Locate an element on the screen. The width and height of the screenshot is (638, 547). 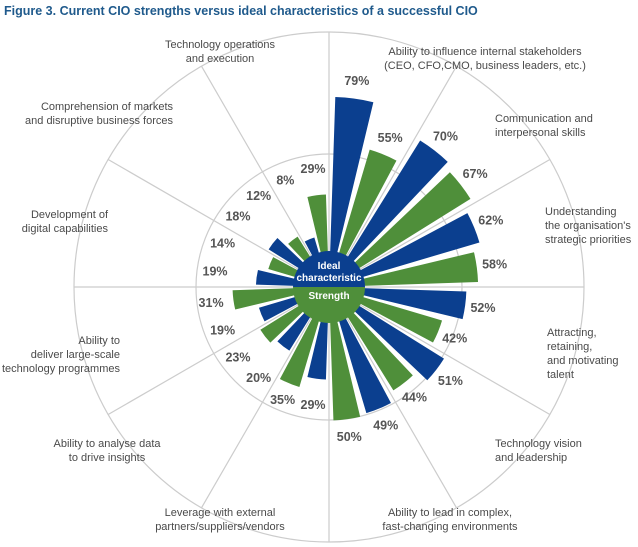
ideal-value-10: 19% is located at coordinates (215, 272).